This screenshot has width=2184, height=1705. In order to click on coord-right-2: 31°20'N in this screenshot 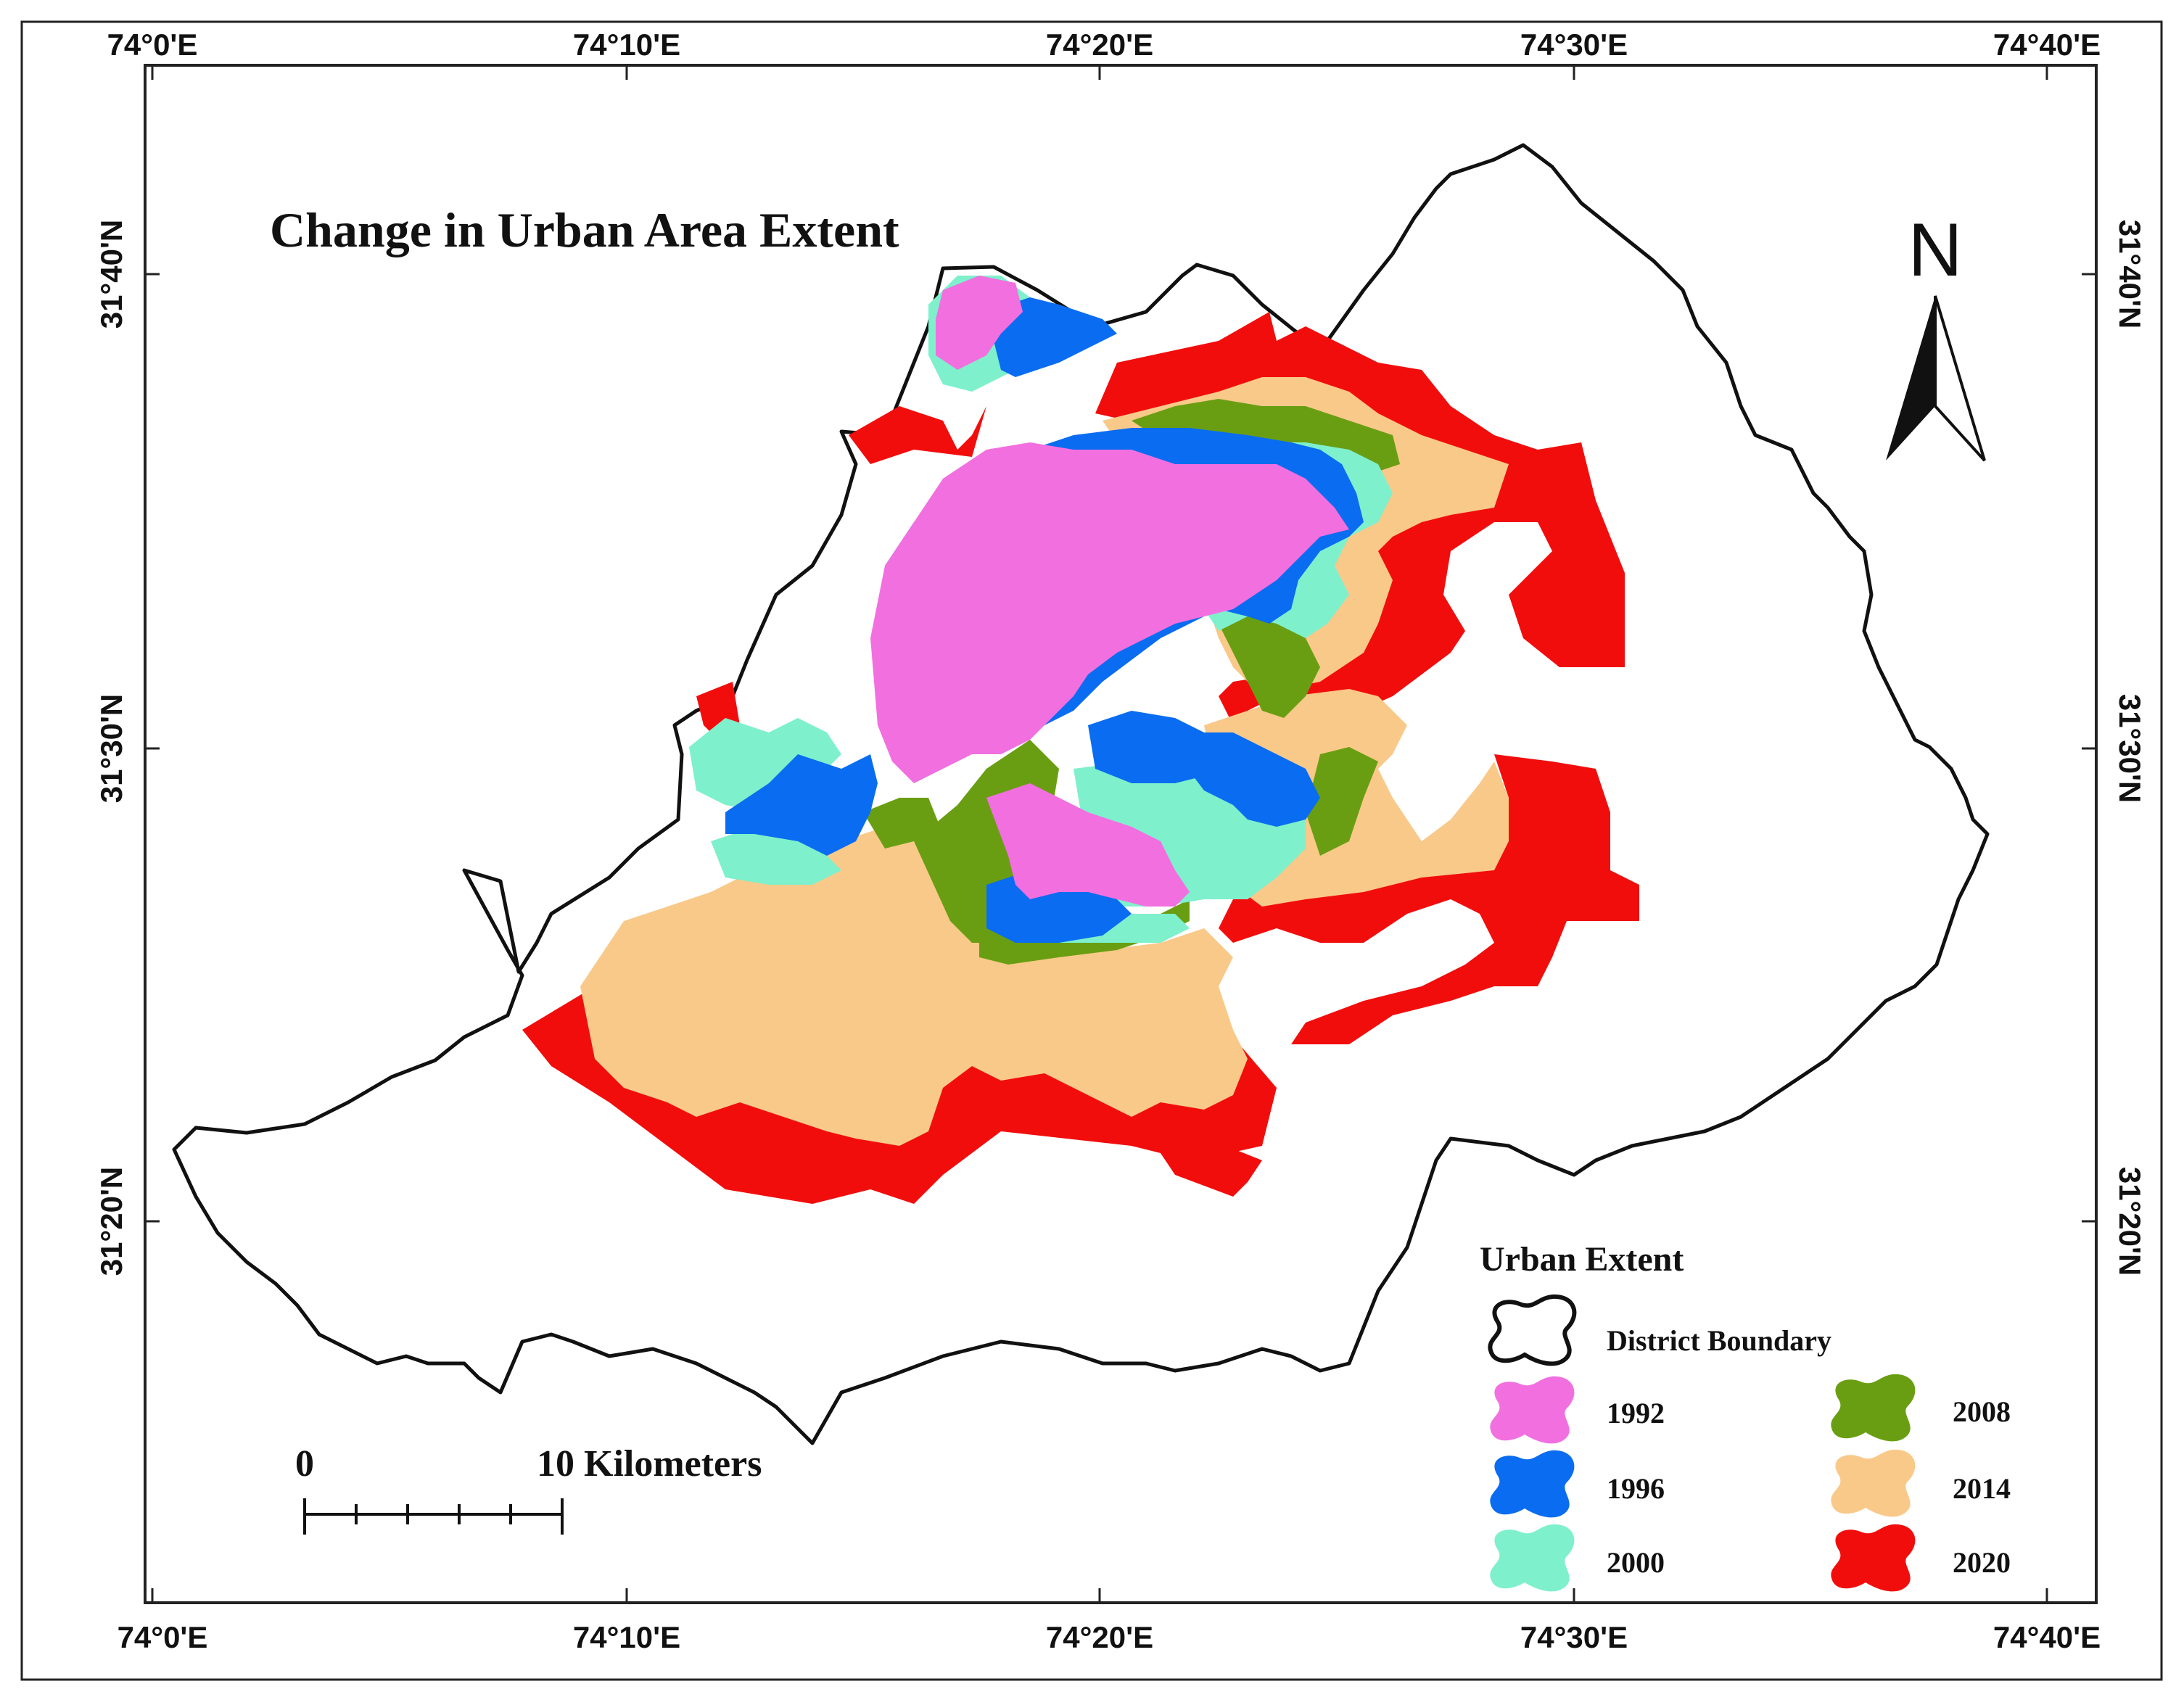, I will do `click(2130, 1221)`.